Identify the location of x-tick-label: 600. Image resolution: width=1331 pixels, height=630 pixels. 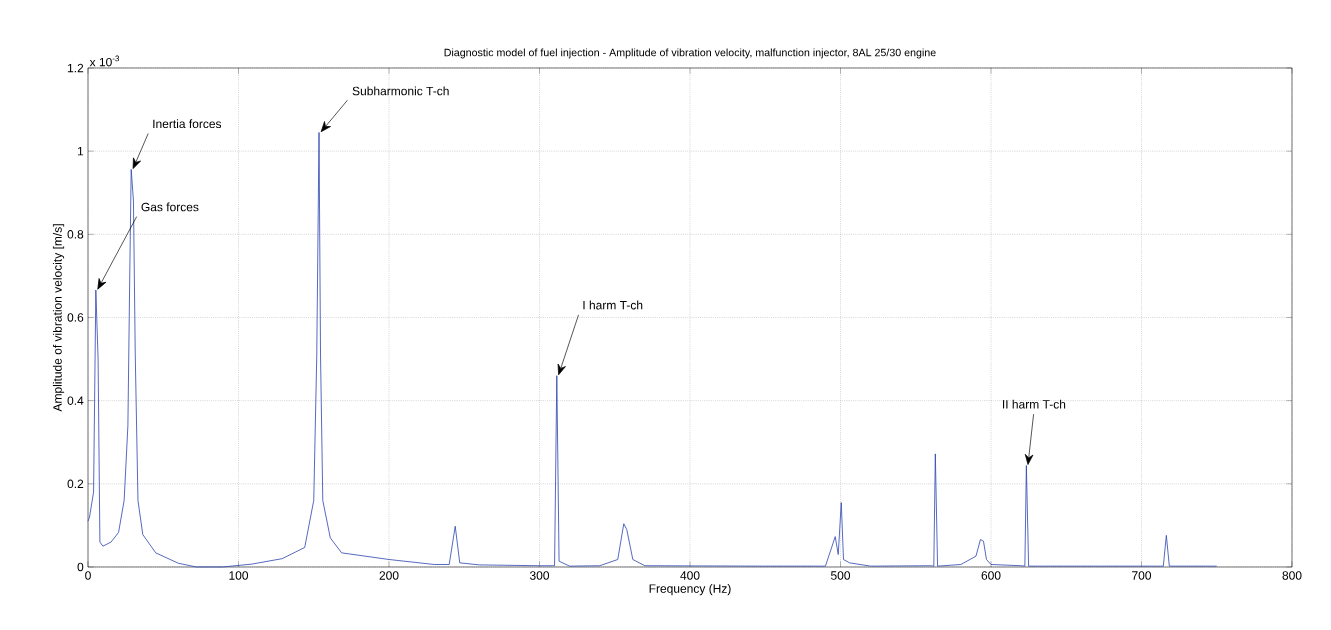
(991, 575).